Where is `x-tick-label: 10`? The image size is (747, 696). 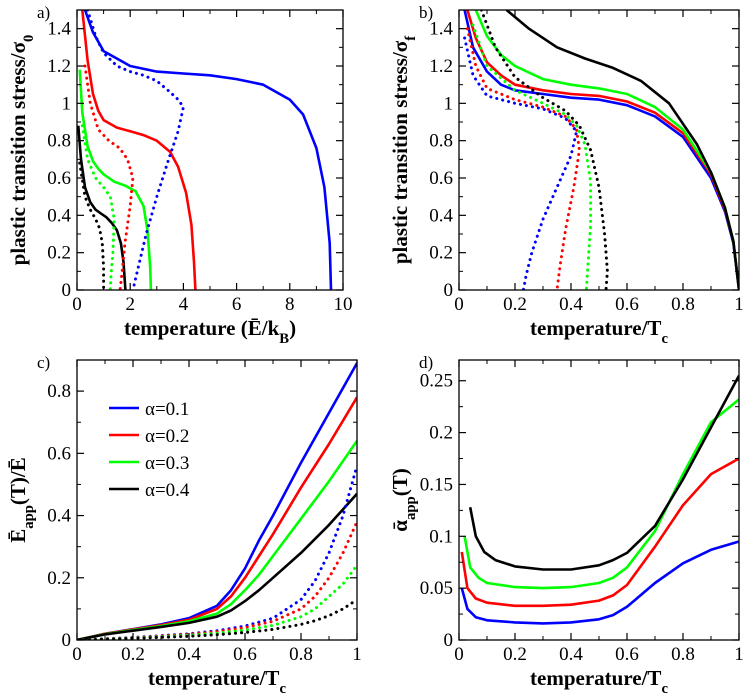
x-tick-label: 10 is located at coordinates (343, 304).